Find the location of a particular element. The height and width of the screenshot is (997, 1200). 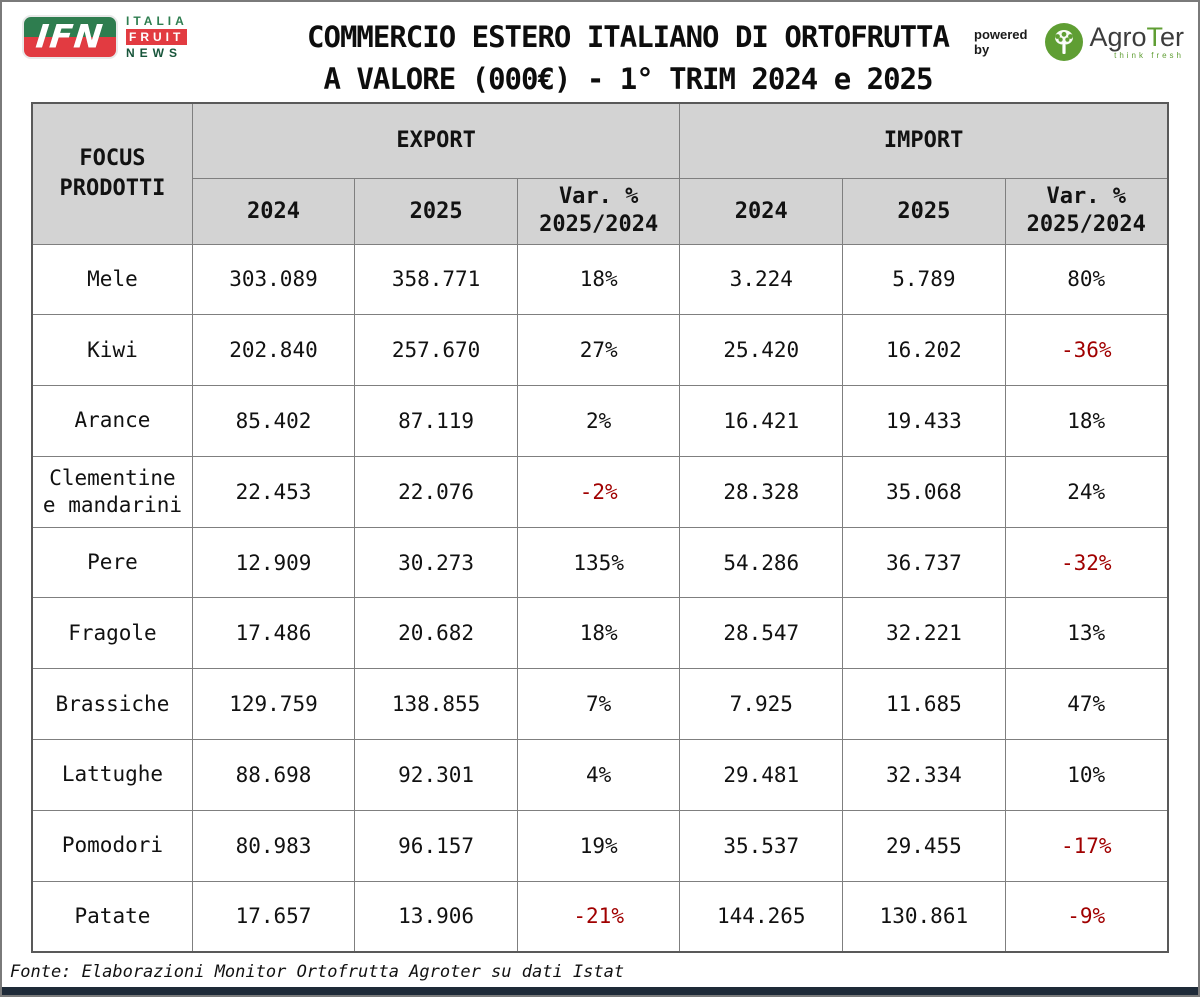

export-2025-value: 13.906 is located at coordinates (436, 916).